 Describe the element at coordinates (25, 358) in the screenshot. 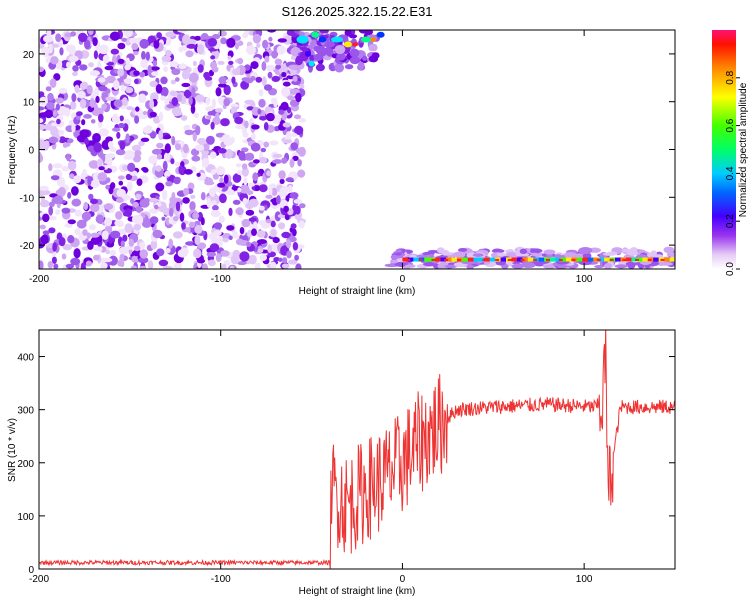

I see `snr-ytick-label: 400` at that location.